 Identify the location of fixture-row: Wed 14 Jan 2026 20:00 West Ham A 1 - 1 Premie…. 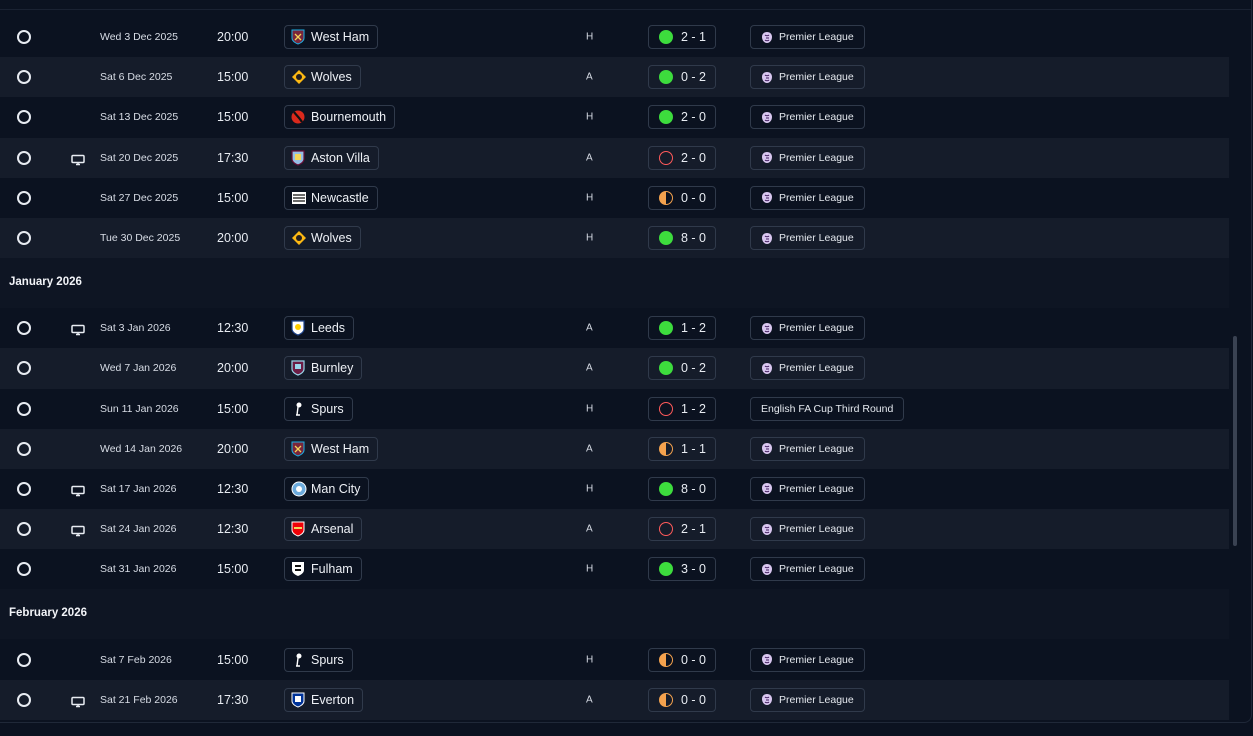
(614, 448).